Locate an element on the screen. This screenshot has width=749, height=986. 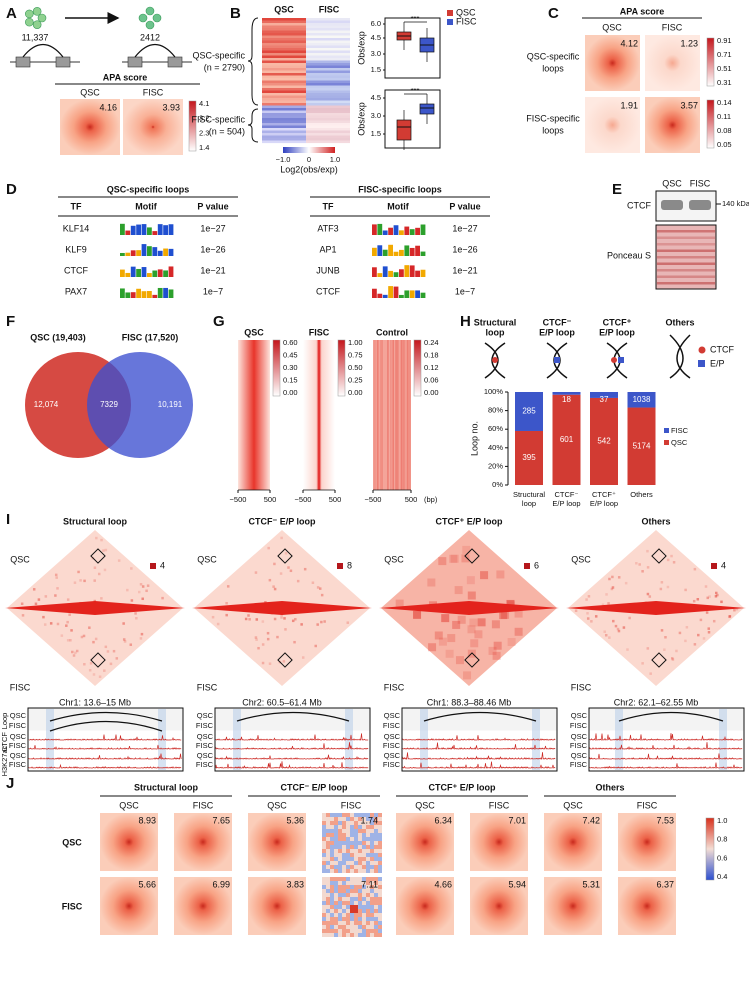
element is located at coordinates (63, 62).